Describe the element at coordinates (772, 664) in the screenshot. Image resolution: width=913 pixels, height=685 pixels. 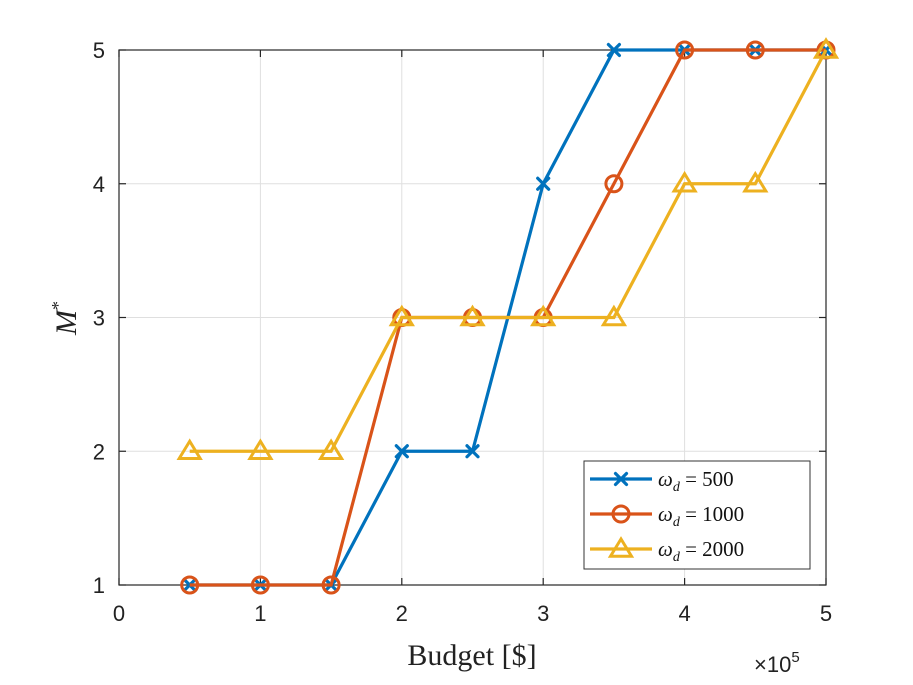
I see `x-exponent-base: ×10` at that location.